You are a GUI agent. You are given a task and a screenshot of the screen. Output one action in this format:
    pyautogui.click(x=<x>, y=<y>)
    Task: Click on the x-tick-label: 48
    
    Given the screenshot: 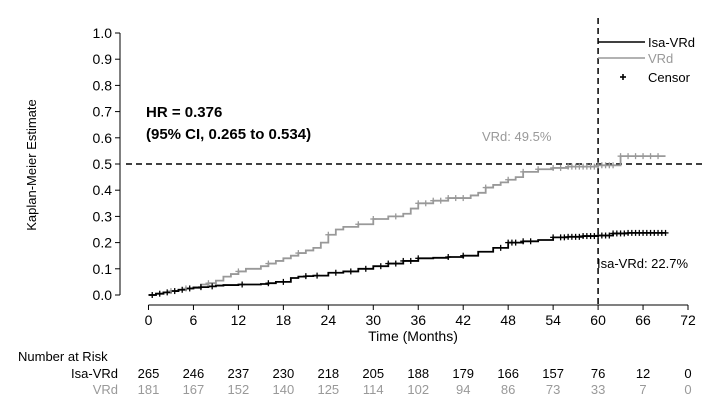 What is the action you would take?
    pyautogui.click(x=508, y=320)
    